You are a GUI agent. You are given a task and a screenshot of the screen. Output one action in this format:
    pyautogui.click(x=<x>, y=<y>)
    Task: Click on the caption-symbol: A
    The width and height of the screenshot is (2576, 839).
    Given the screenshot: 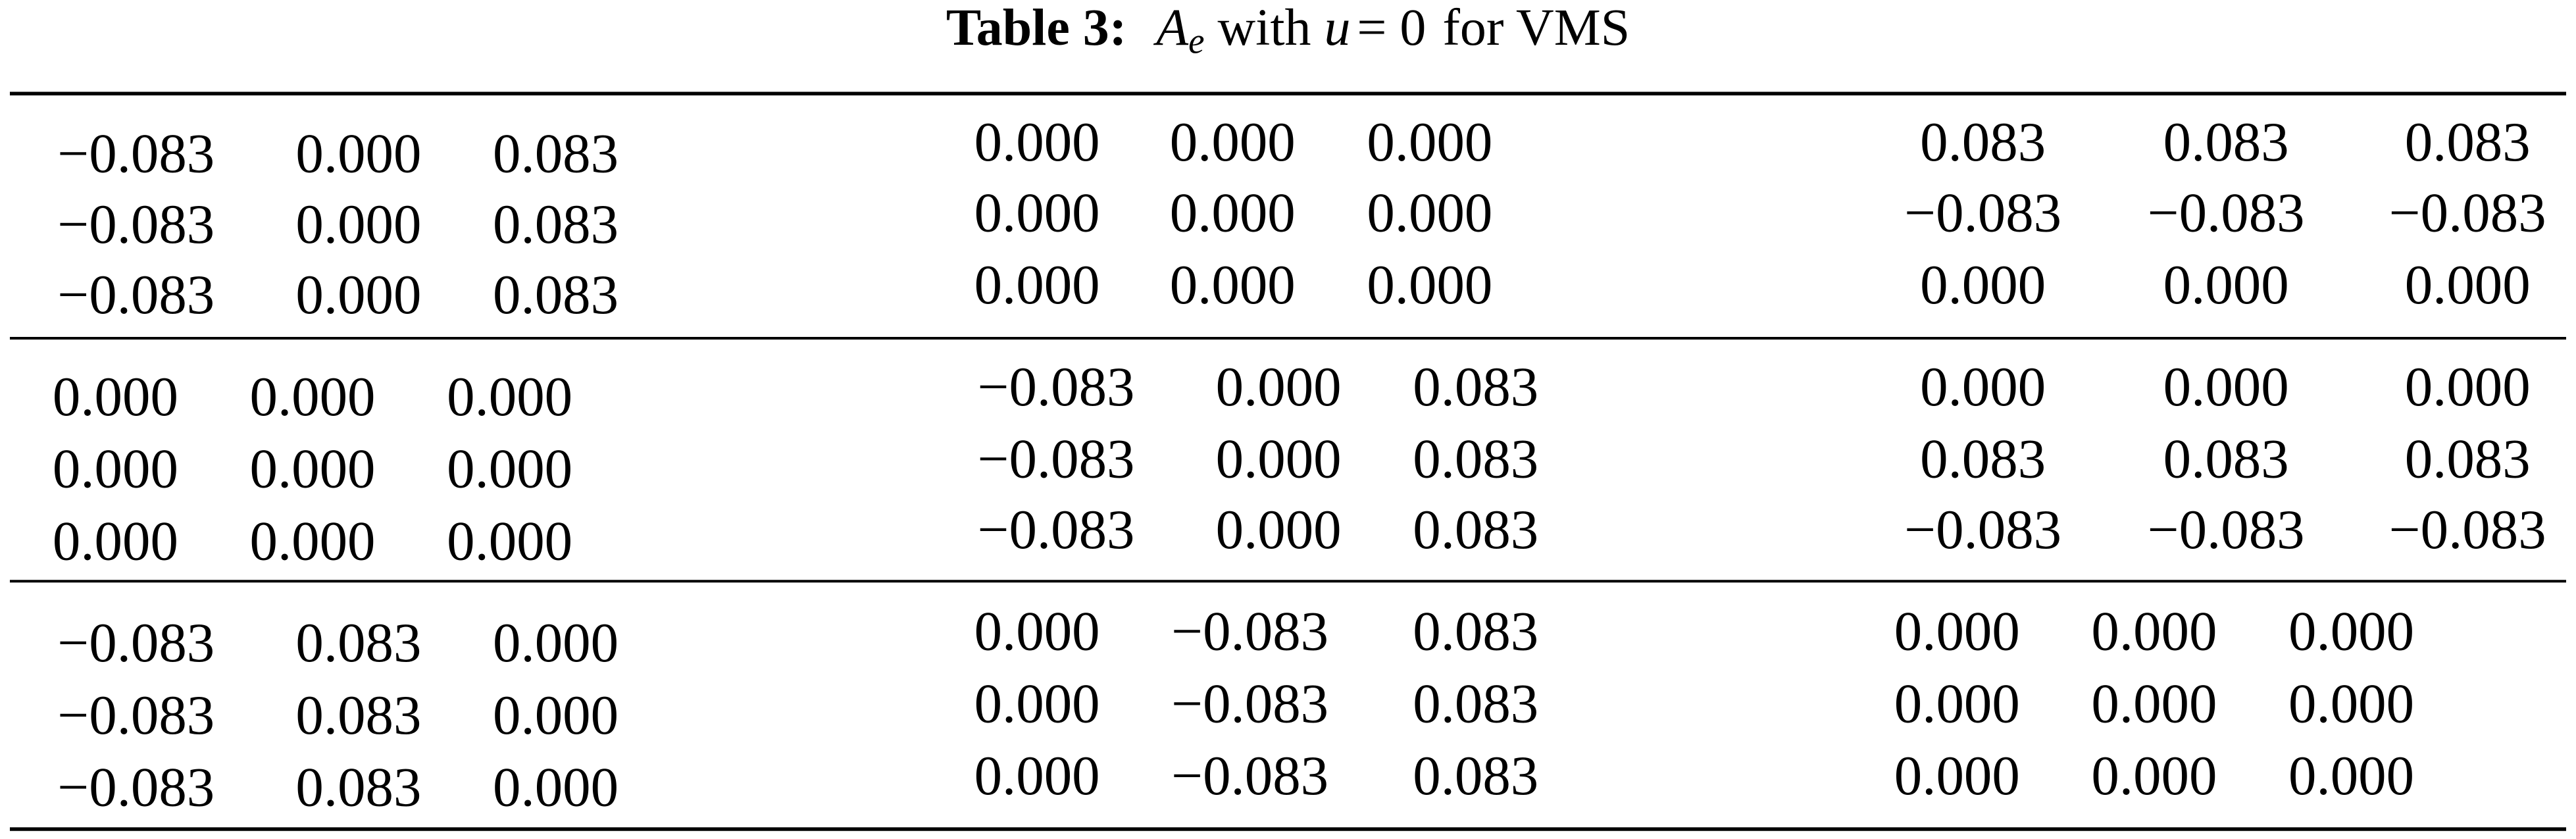 What is the action you would take?
    pyautogui.click(x=1171, y=29)
    